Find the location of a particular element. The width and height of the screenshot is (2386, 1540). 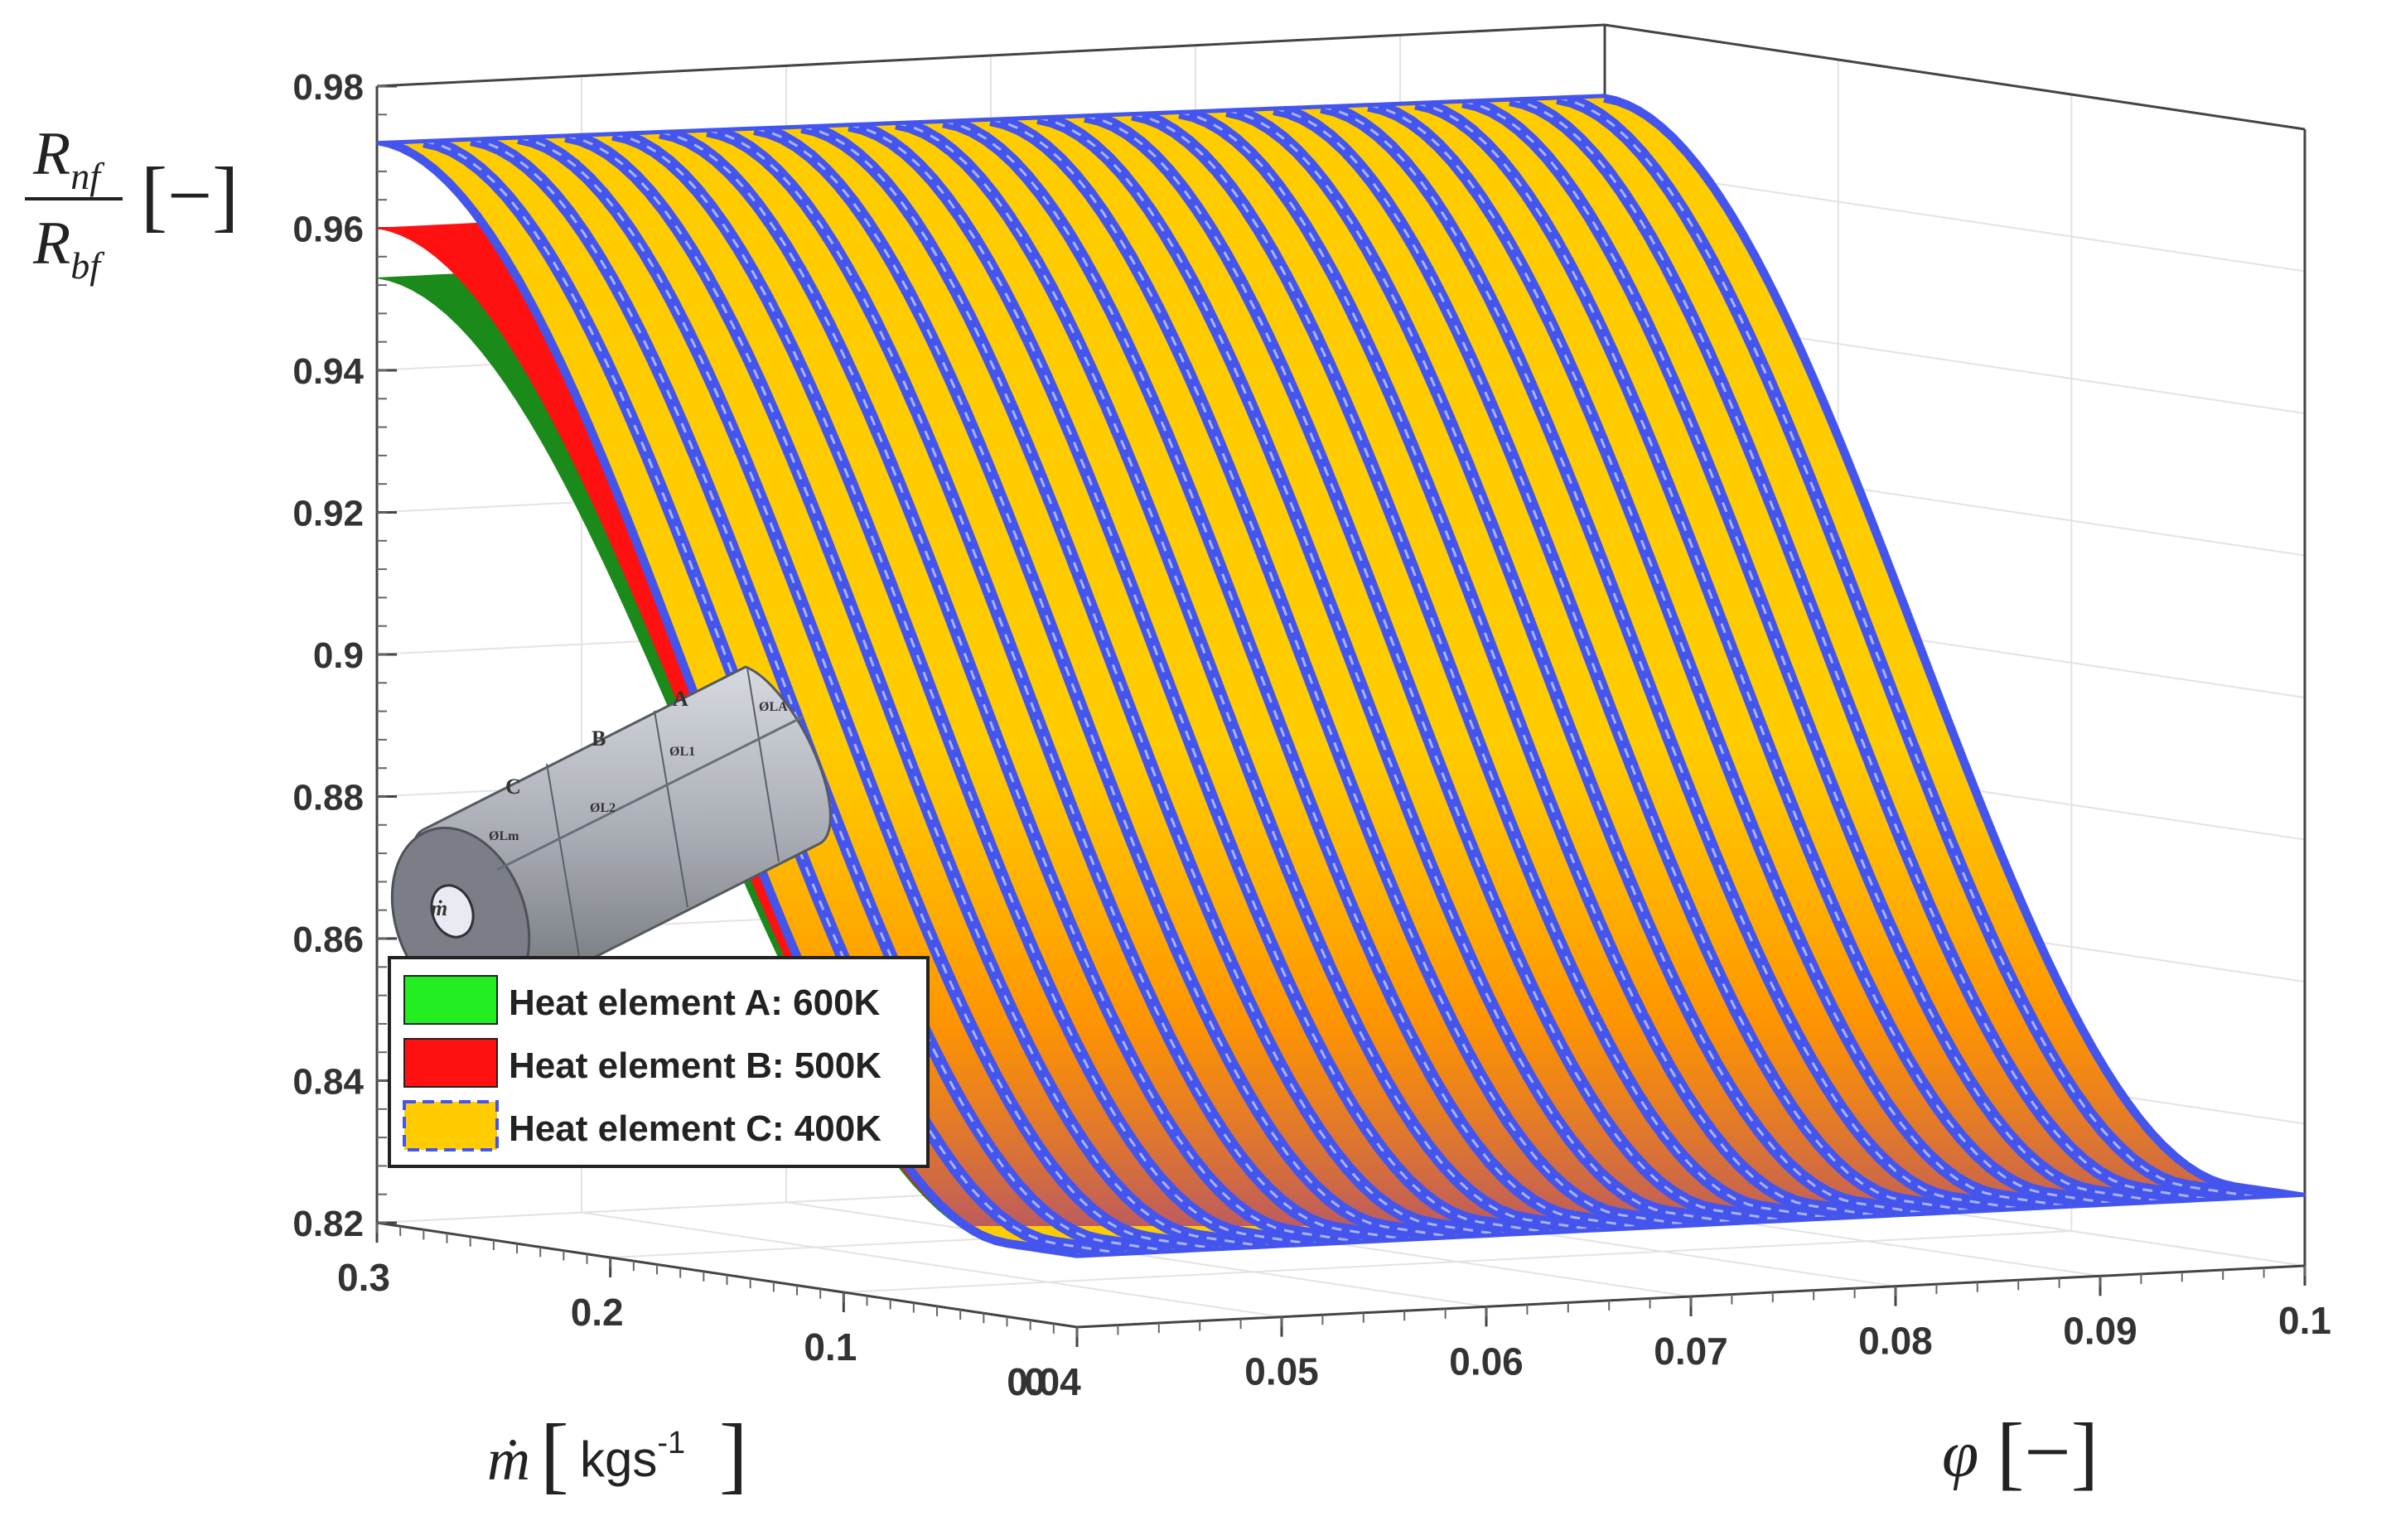

legend-entry-b: Heat element B: 500K is located at coordinates (642, 1063).